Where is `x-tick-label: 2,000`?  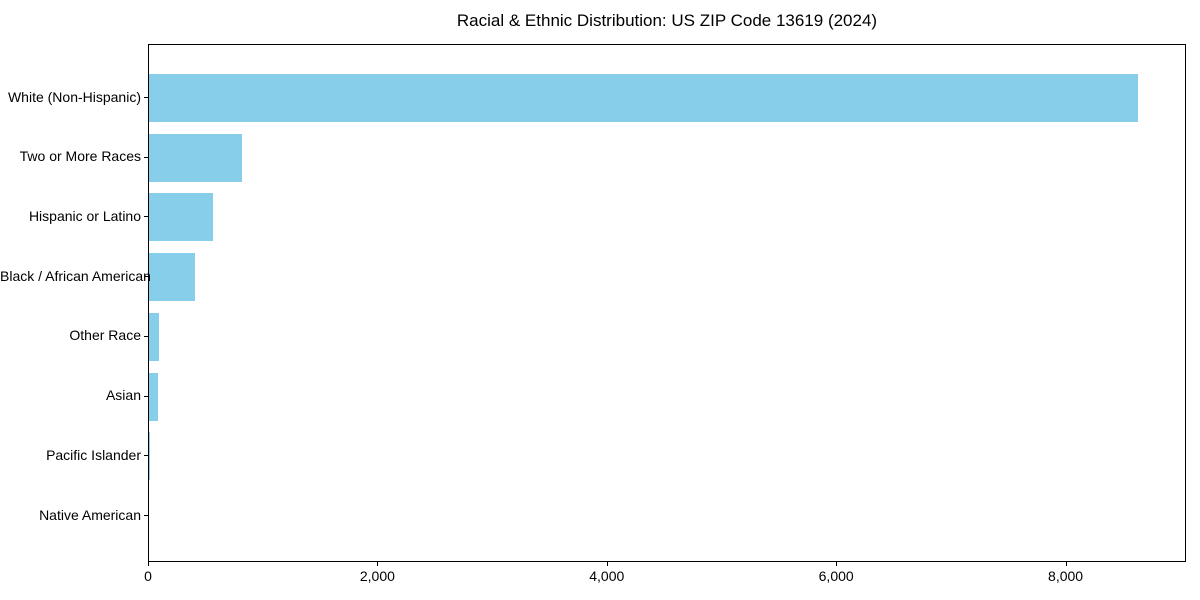 x-tick-label: 2,000 is located at coordinates (377, 576).